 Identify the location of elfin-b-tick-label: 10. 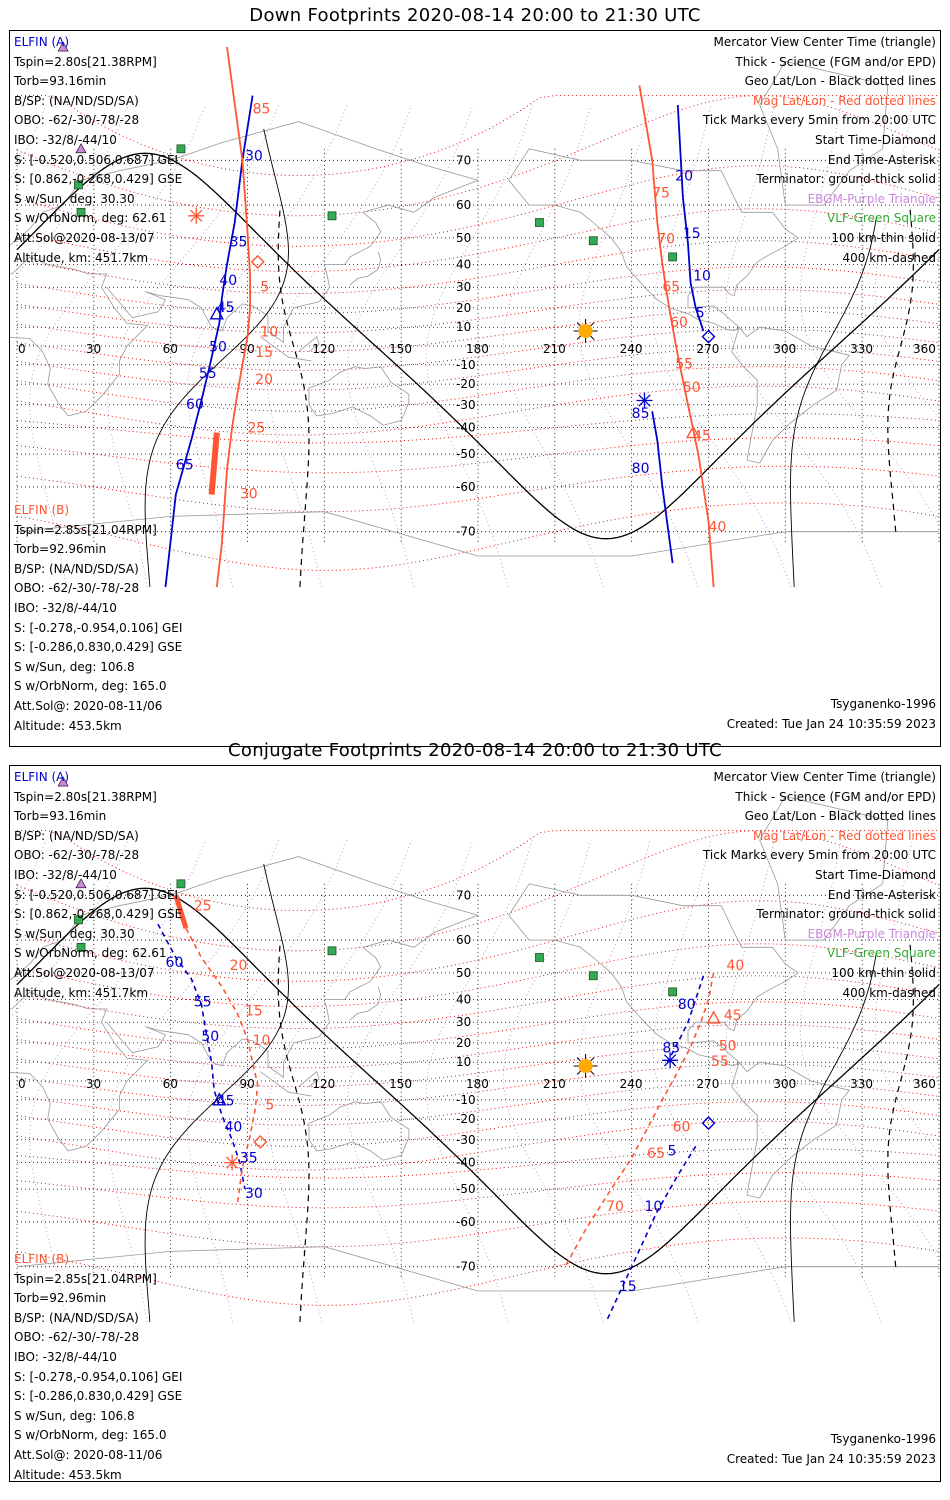
(262, 1041).